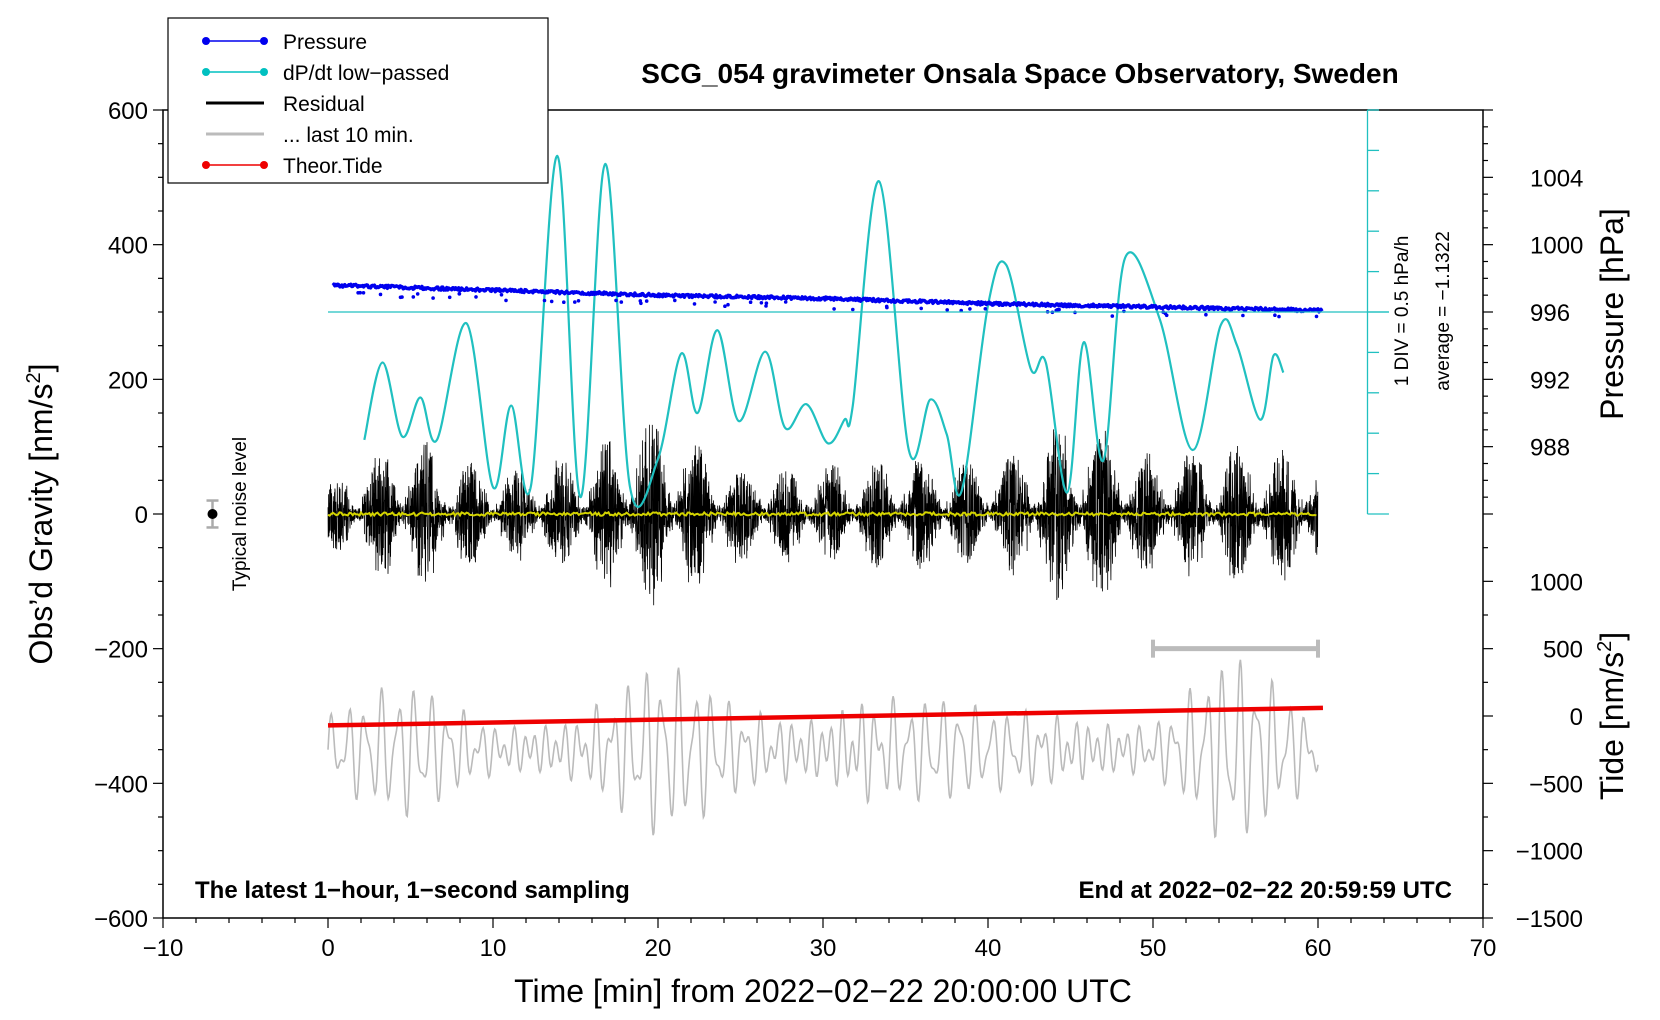 The width and height of the screenshot is (1660, 1020). Describe the element at coordinates (823, 948) in the screenshot. I see `x-tick-label: 30` at that location.